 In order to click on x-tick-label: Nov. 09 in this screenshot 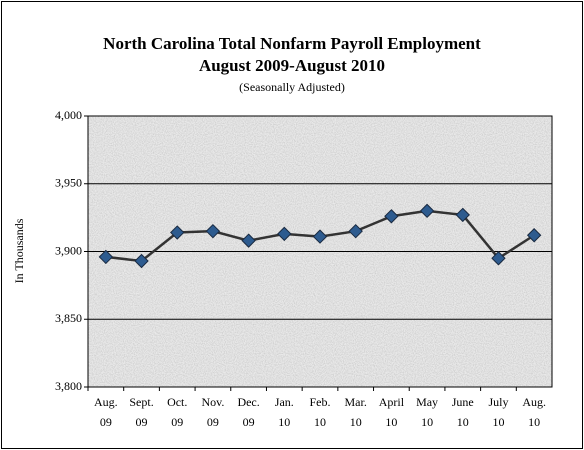, I will do `click(212, 412)`.